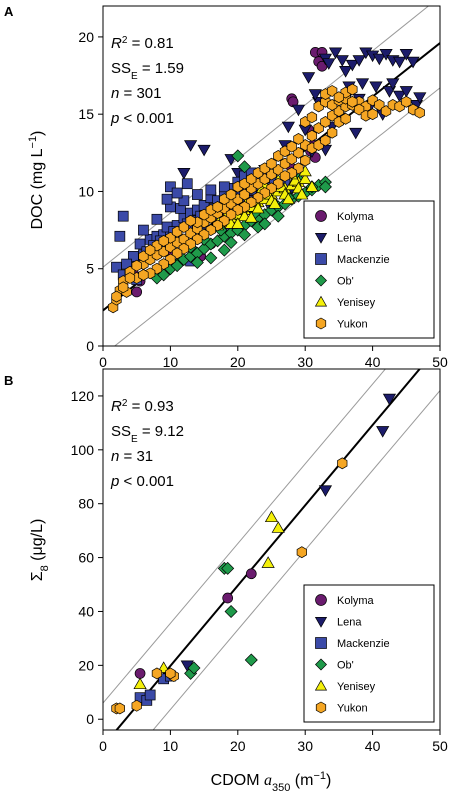 This screenshot has height=801, width=454. Describe the element at coordinates (373, 746) in the screenshot. I see `x-tick-label: 40` at that location.